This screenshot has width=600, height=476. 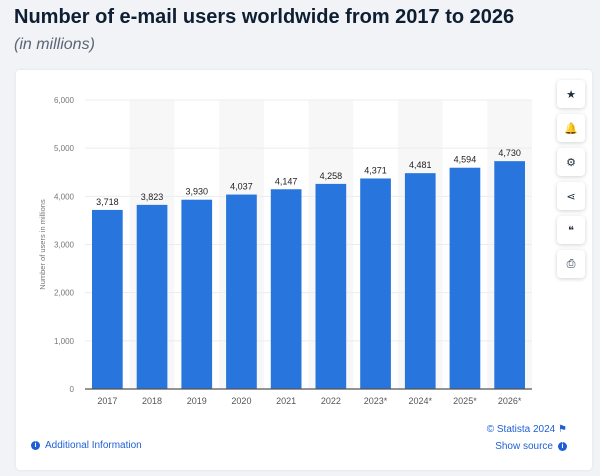 I want to click on bar-2025*, so click(x=465, y=278).